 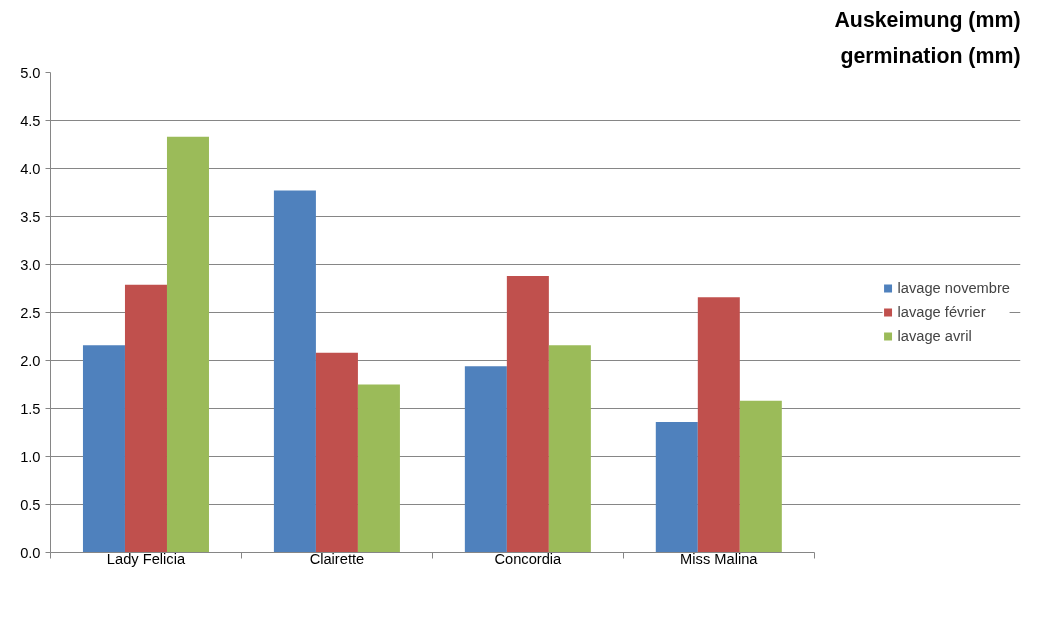 What do you see at coordinates (30, 552) in the screenshot?
I see `y-tick-label: 0.0` at bounding box center [30, 552].